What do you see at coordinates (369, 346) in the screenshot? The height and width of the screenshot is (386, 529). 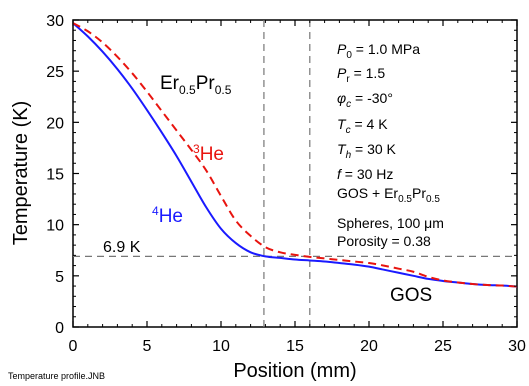 I see `x-tick-label-20: 20` at bounding box center [369, 346].